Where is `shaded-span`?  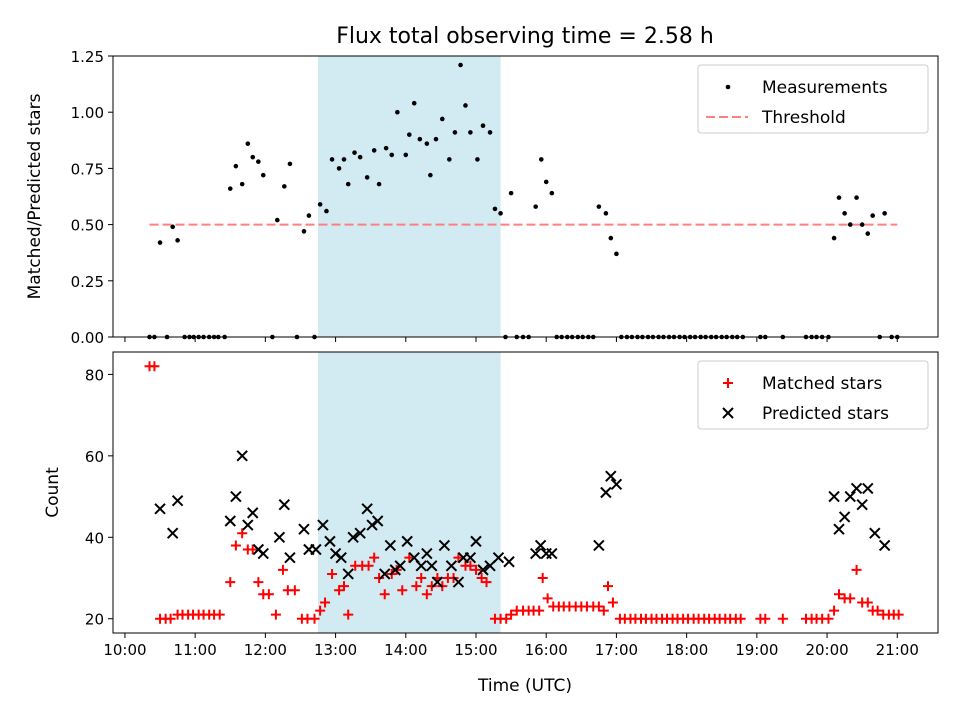
shaded-span is located at coordinates (409, 492).